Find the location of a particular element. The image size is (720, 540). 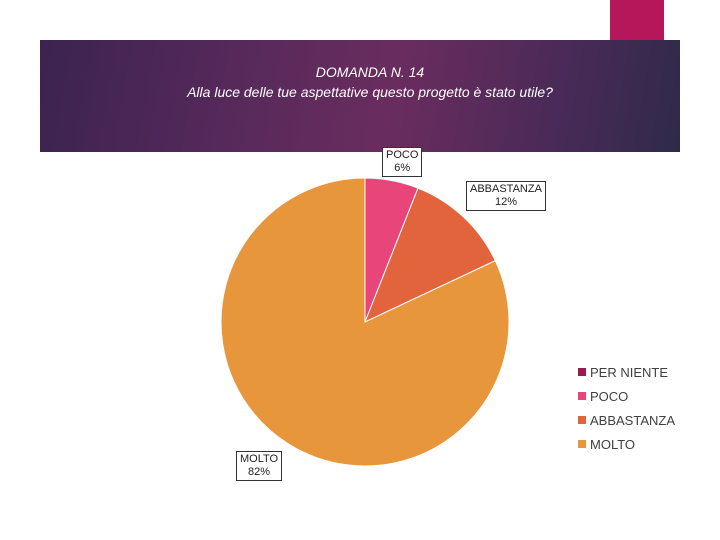

legend-label: ABBASTANZA is located at coordinates (633, 420).